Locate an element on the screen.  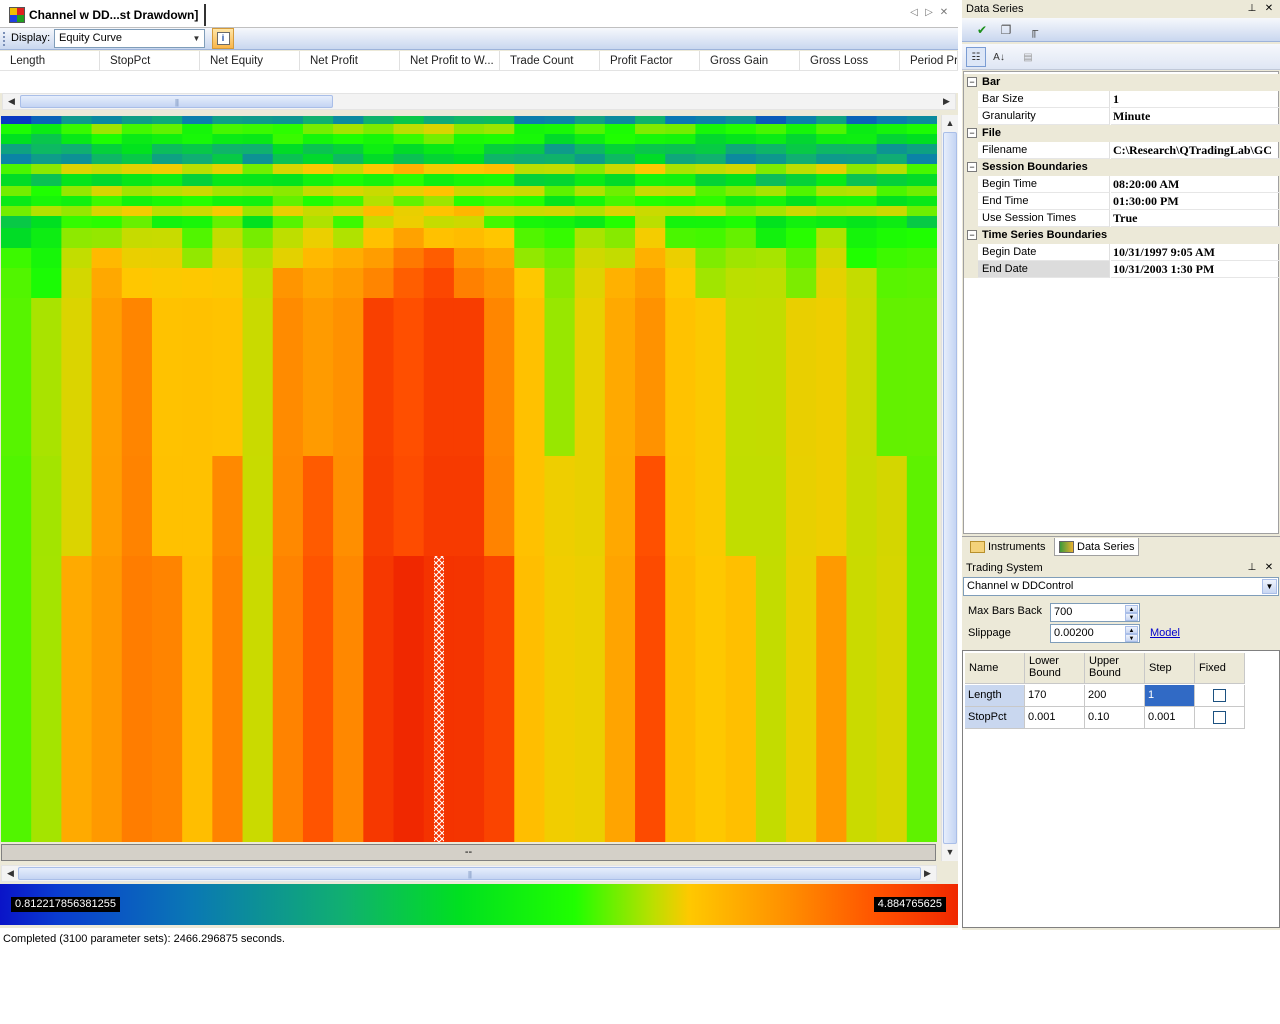
param-col-name: Name is located at coordinates (995, 668).